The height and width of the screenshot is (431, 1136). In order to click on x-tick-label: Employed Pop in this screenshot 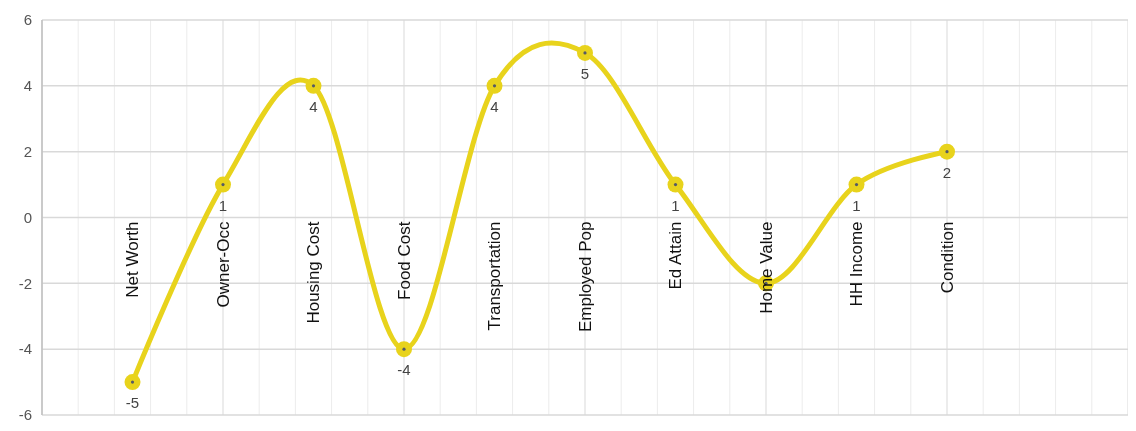, I will do `click(585, 277)`.